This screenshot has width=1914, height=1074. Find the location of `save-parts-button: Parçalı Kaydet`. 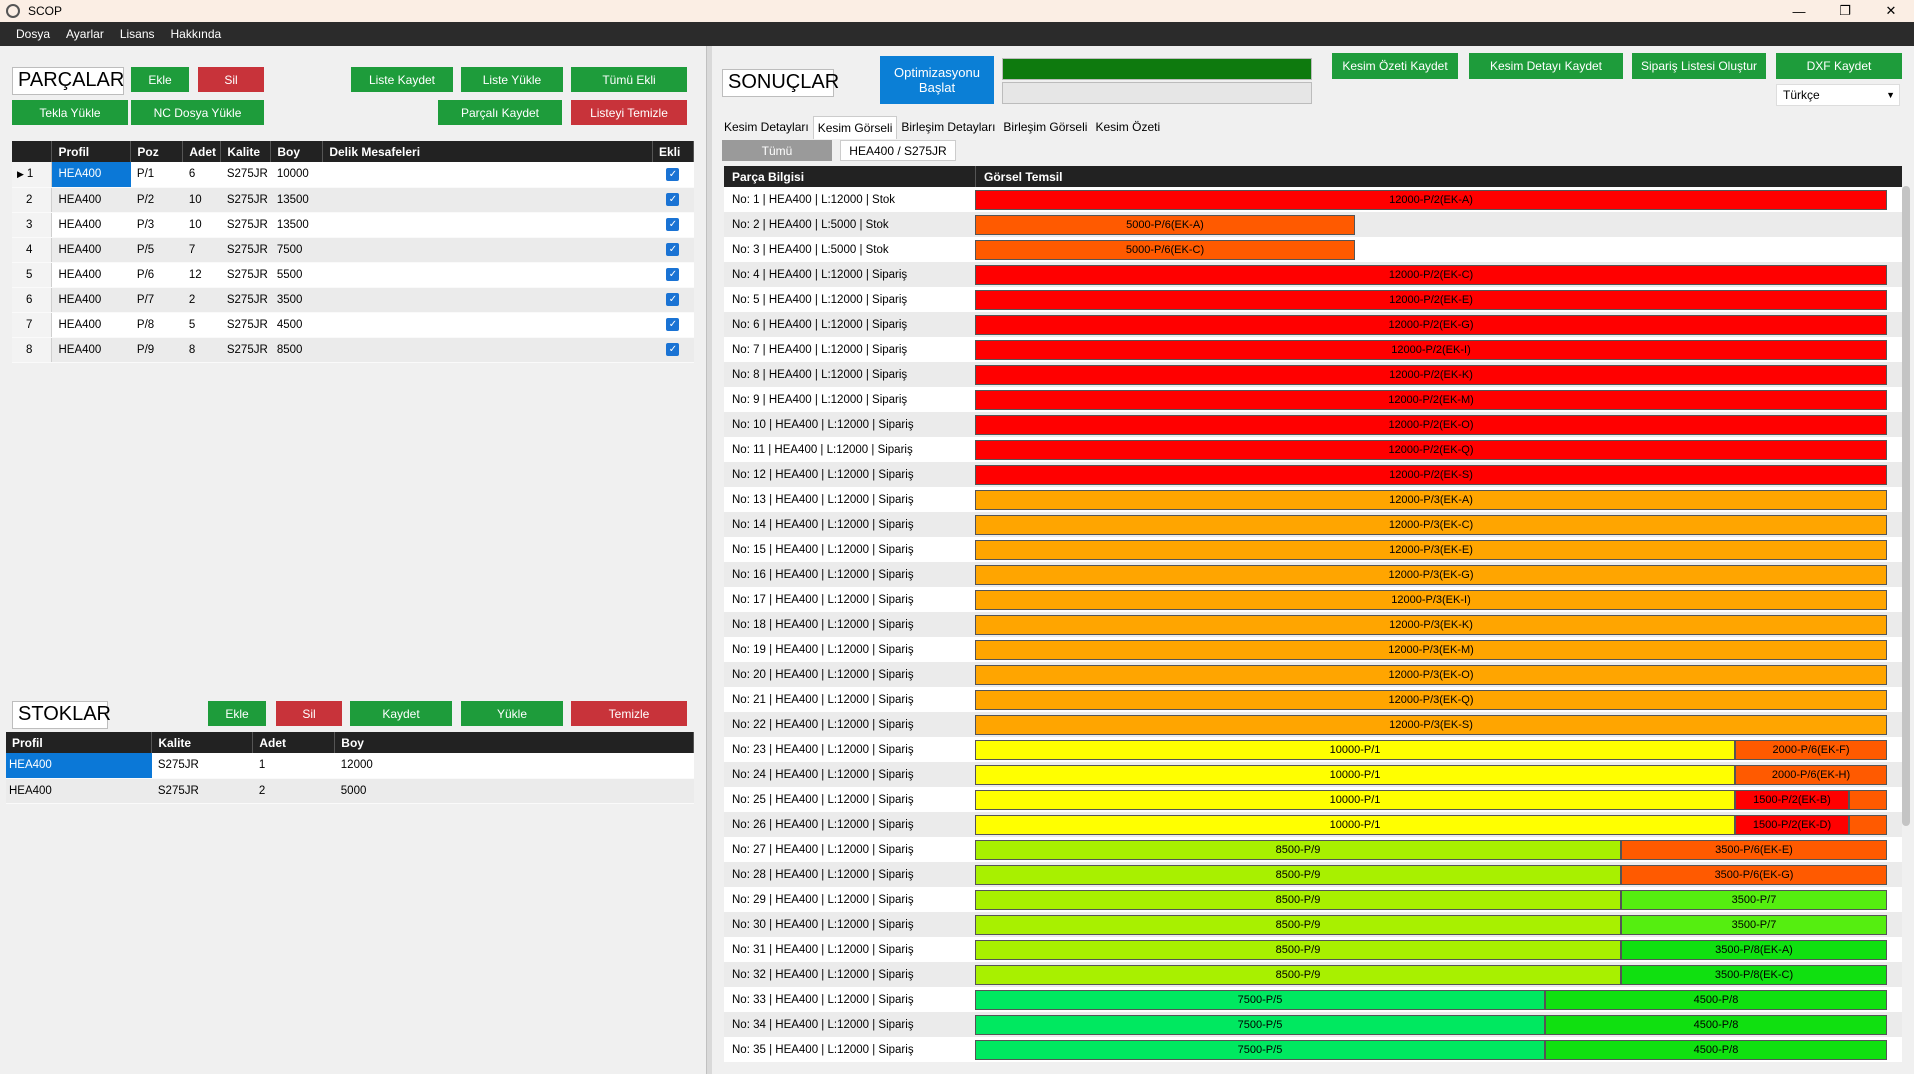

save-parts-button: Parçalı Kaydet is located at coordinates (500, 112).